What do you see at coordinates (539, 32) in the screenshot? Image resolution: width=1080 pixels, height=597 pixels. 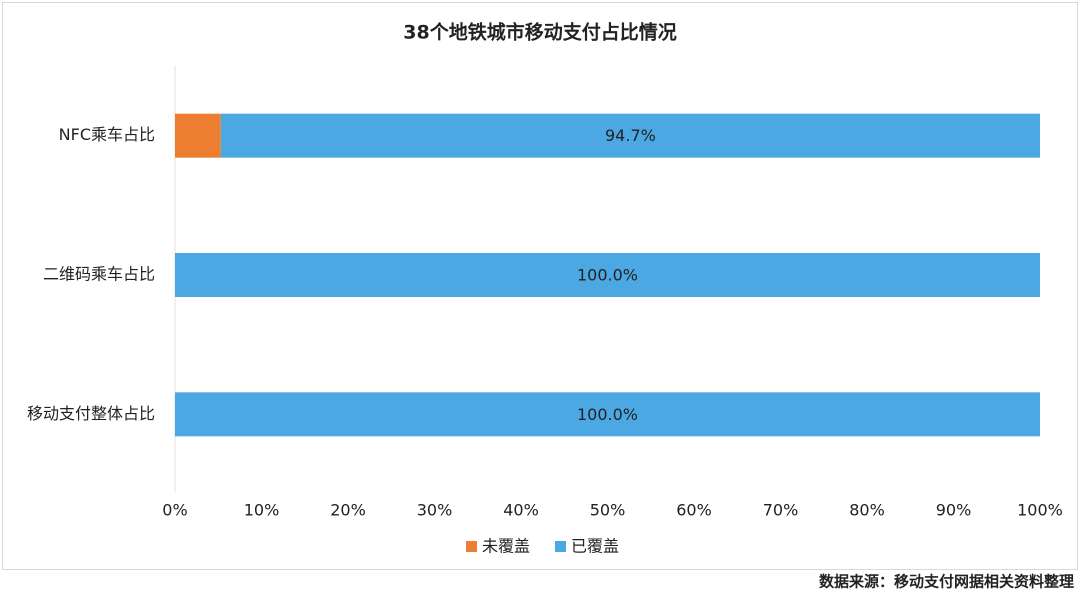 I see `chart-title: 38个地铁城市移动支付占比情况` at bounding box center [539, 32].